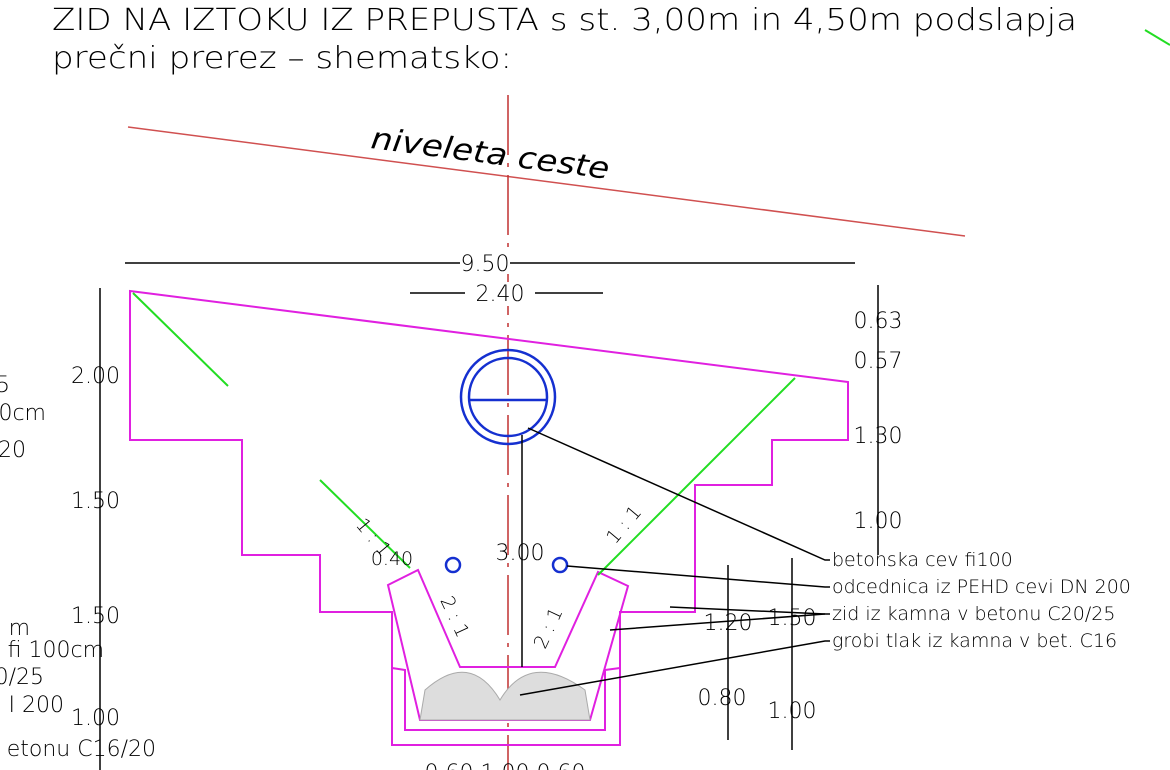 The image size is (1170, 770). Describe the element at coordinates (973, 614) in the screenshot. I see `label: zid iz kamna v betonu C20/25` at that location.